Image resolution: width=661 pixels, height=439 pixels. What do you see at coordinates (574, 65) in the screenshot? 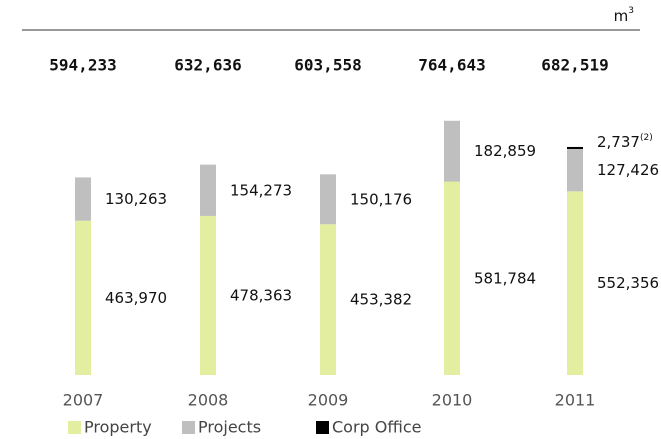
I see `total-label: 682,519` at bounding box center [574, 65].